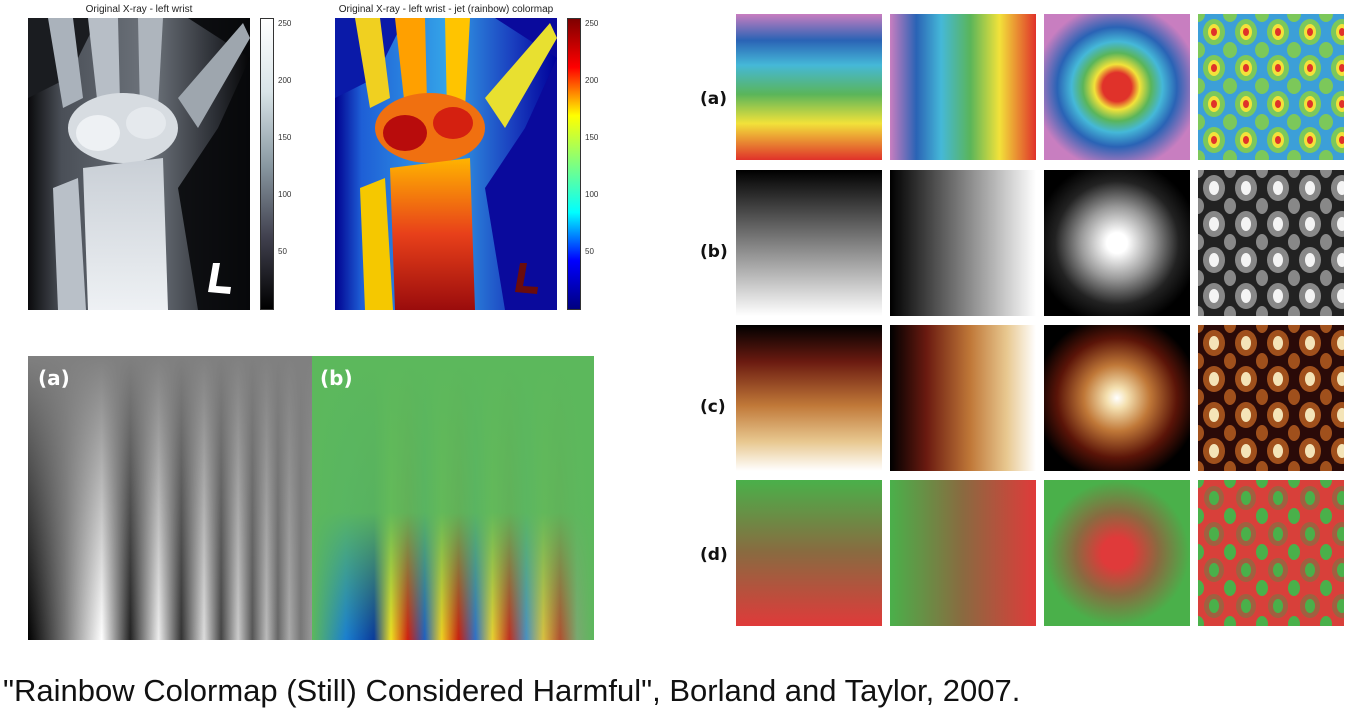  I want to click on xray-gray-colorbar-ticks: 250 200 150 100 50, so click(289, 165).